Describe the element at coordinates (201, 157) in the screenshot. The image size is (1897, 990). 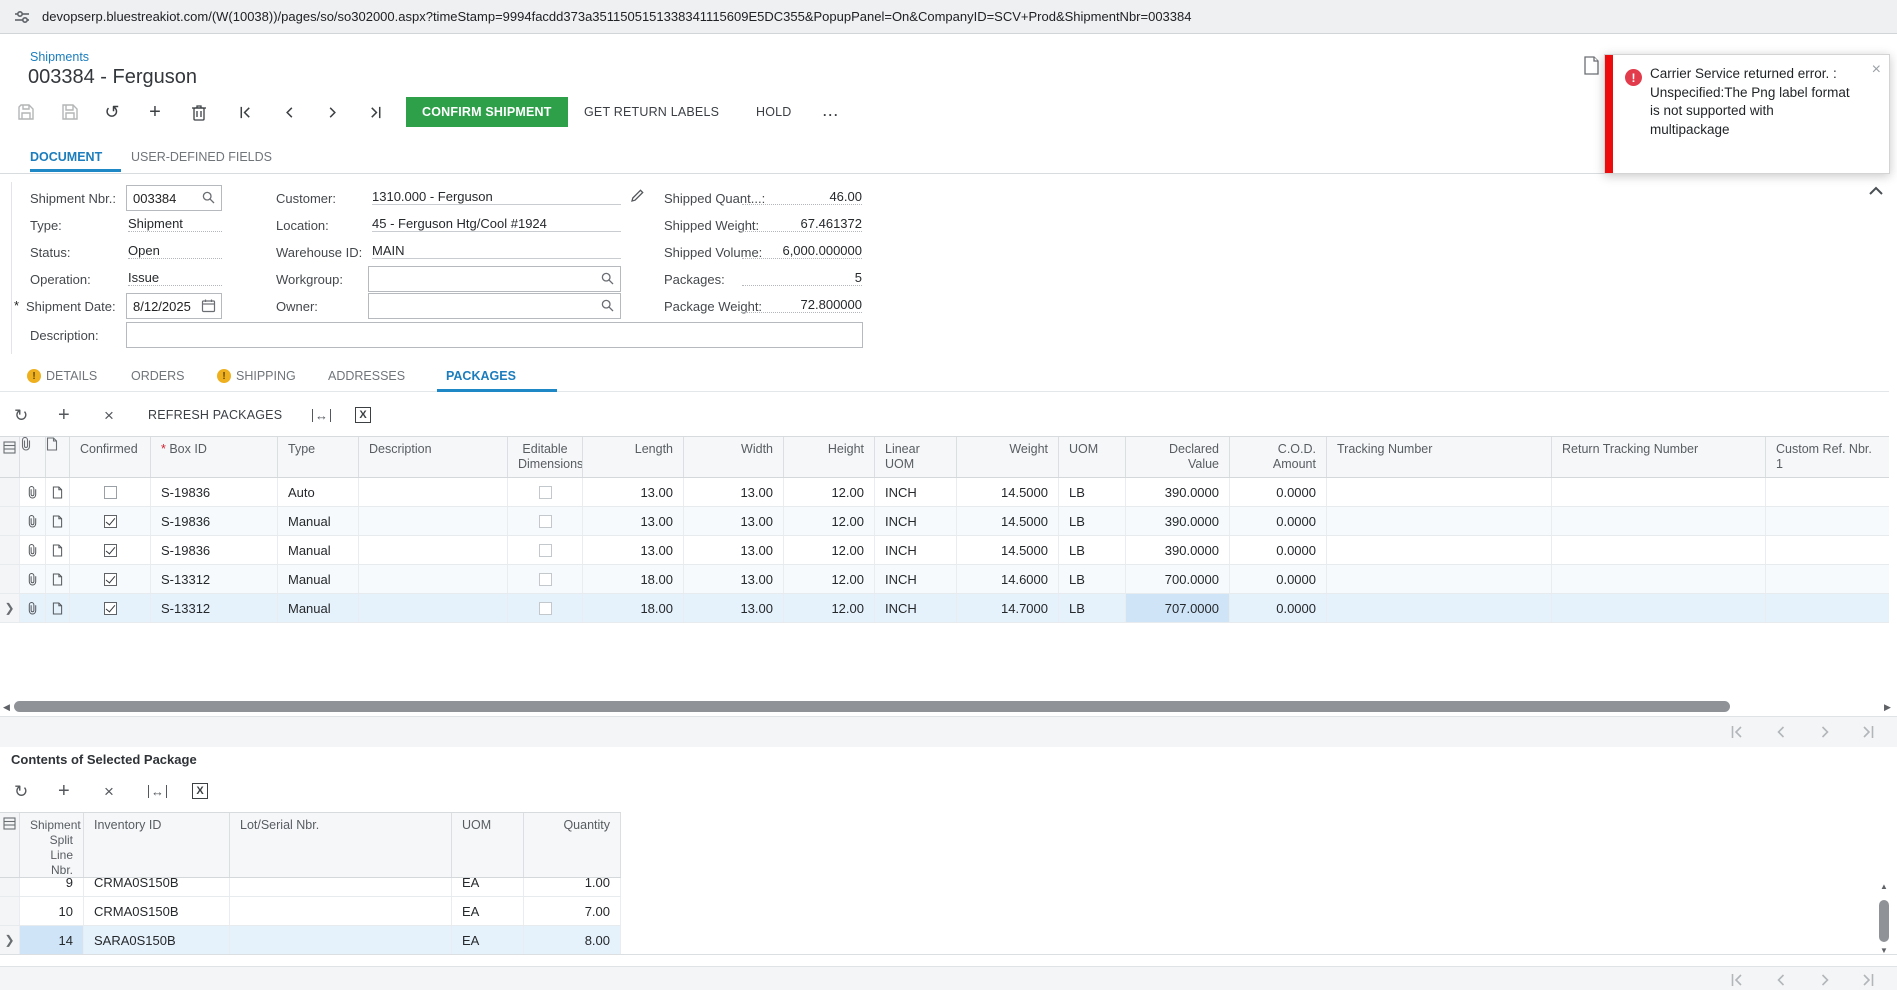
I see `tab-user-defined-fields: USER-DEFINED FIELDS` at that location.